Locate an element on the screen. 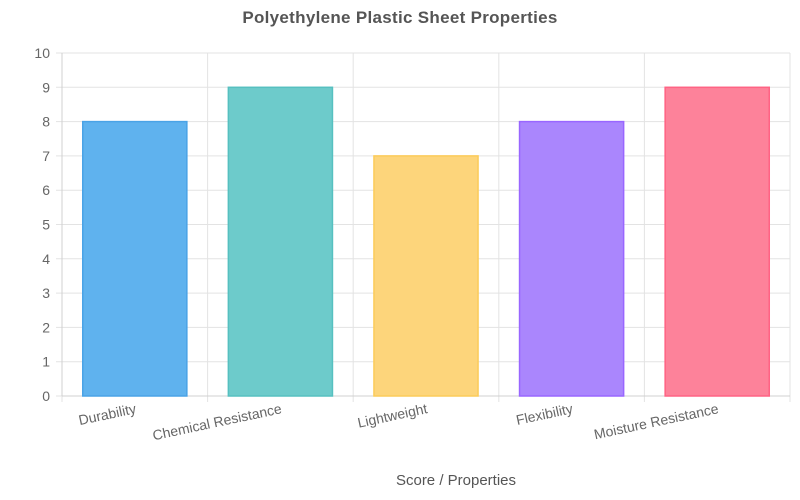 This screenshot has width=800, height=500. x-tick-label-flexibility: Flexibility is located at coordinates (545, 414).